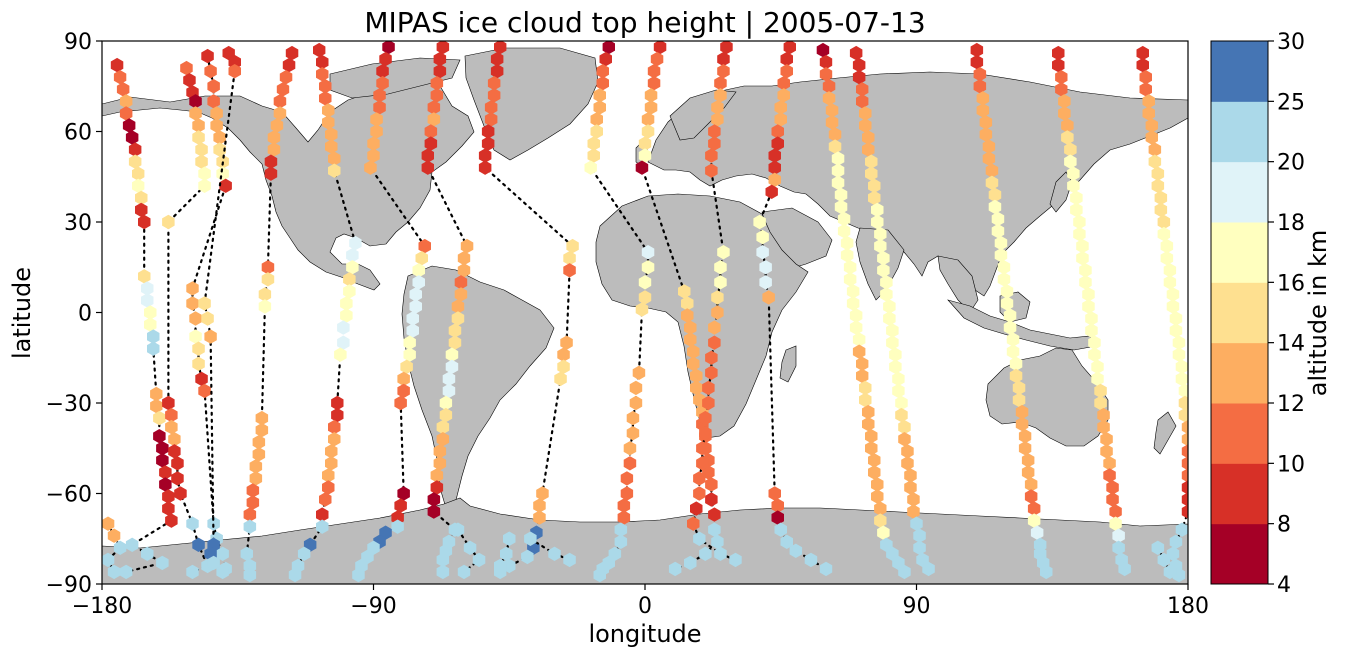 This screenshot has height=661, width=1345. Describe the element at coordinates (85, 314) in the screenshot. I see `y-tick-label: 0` at that location.